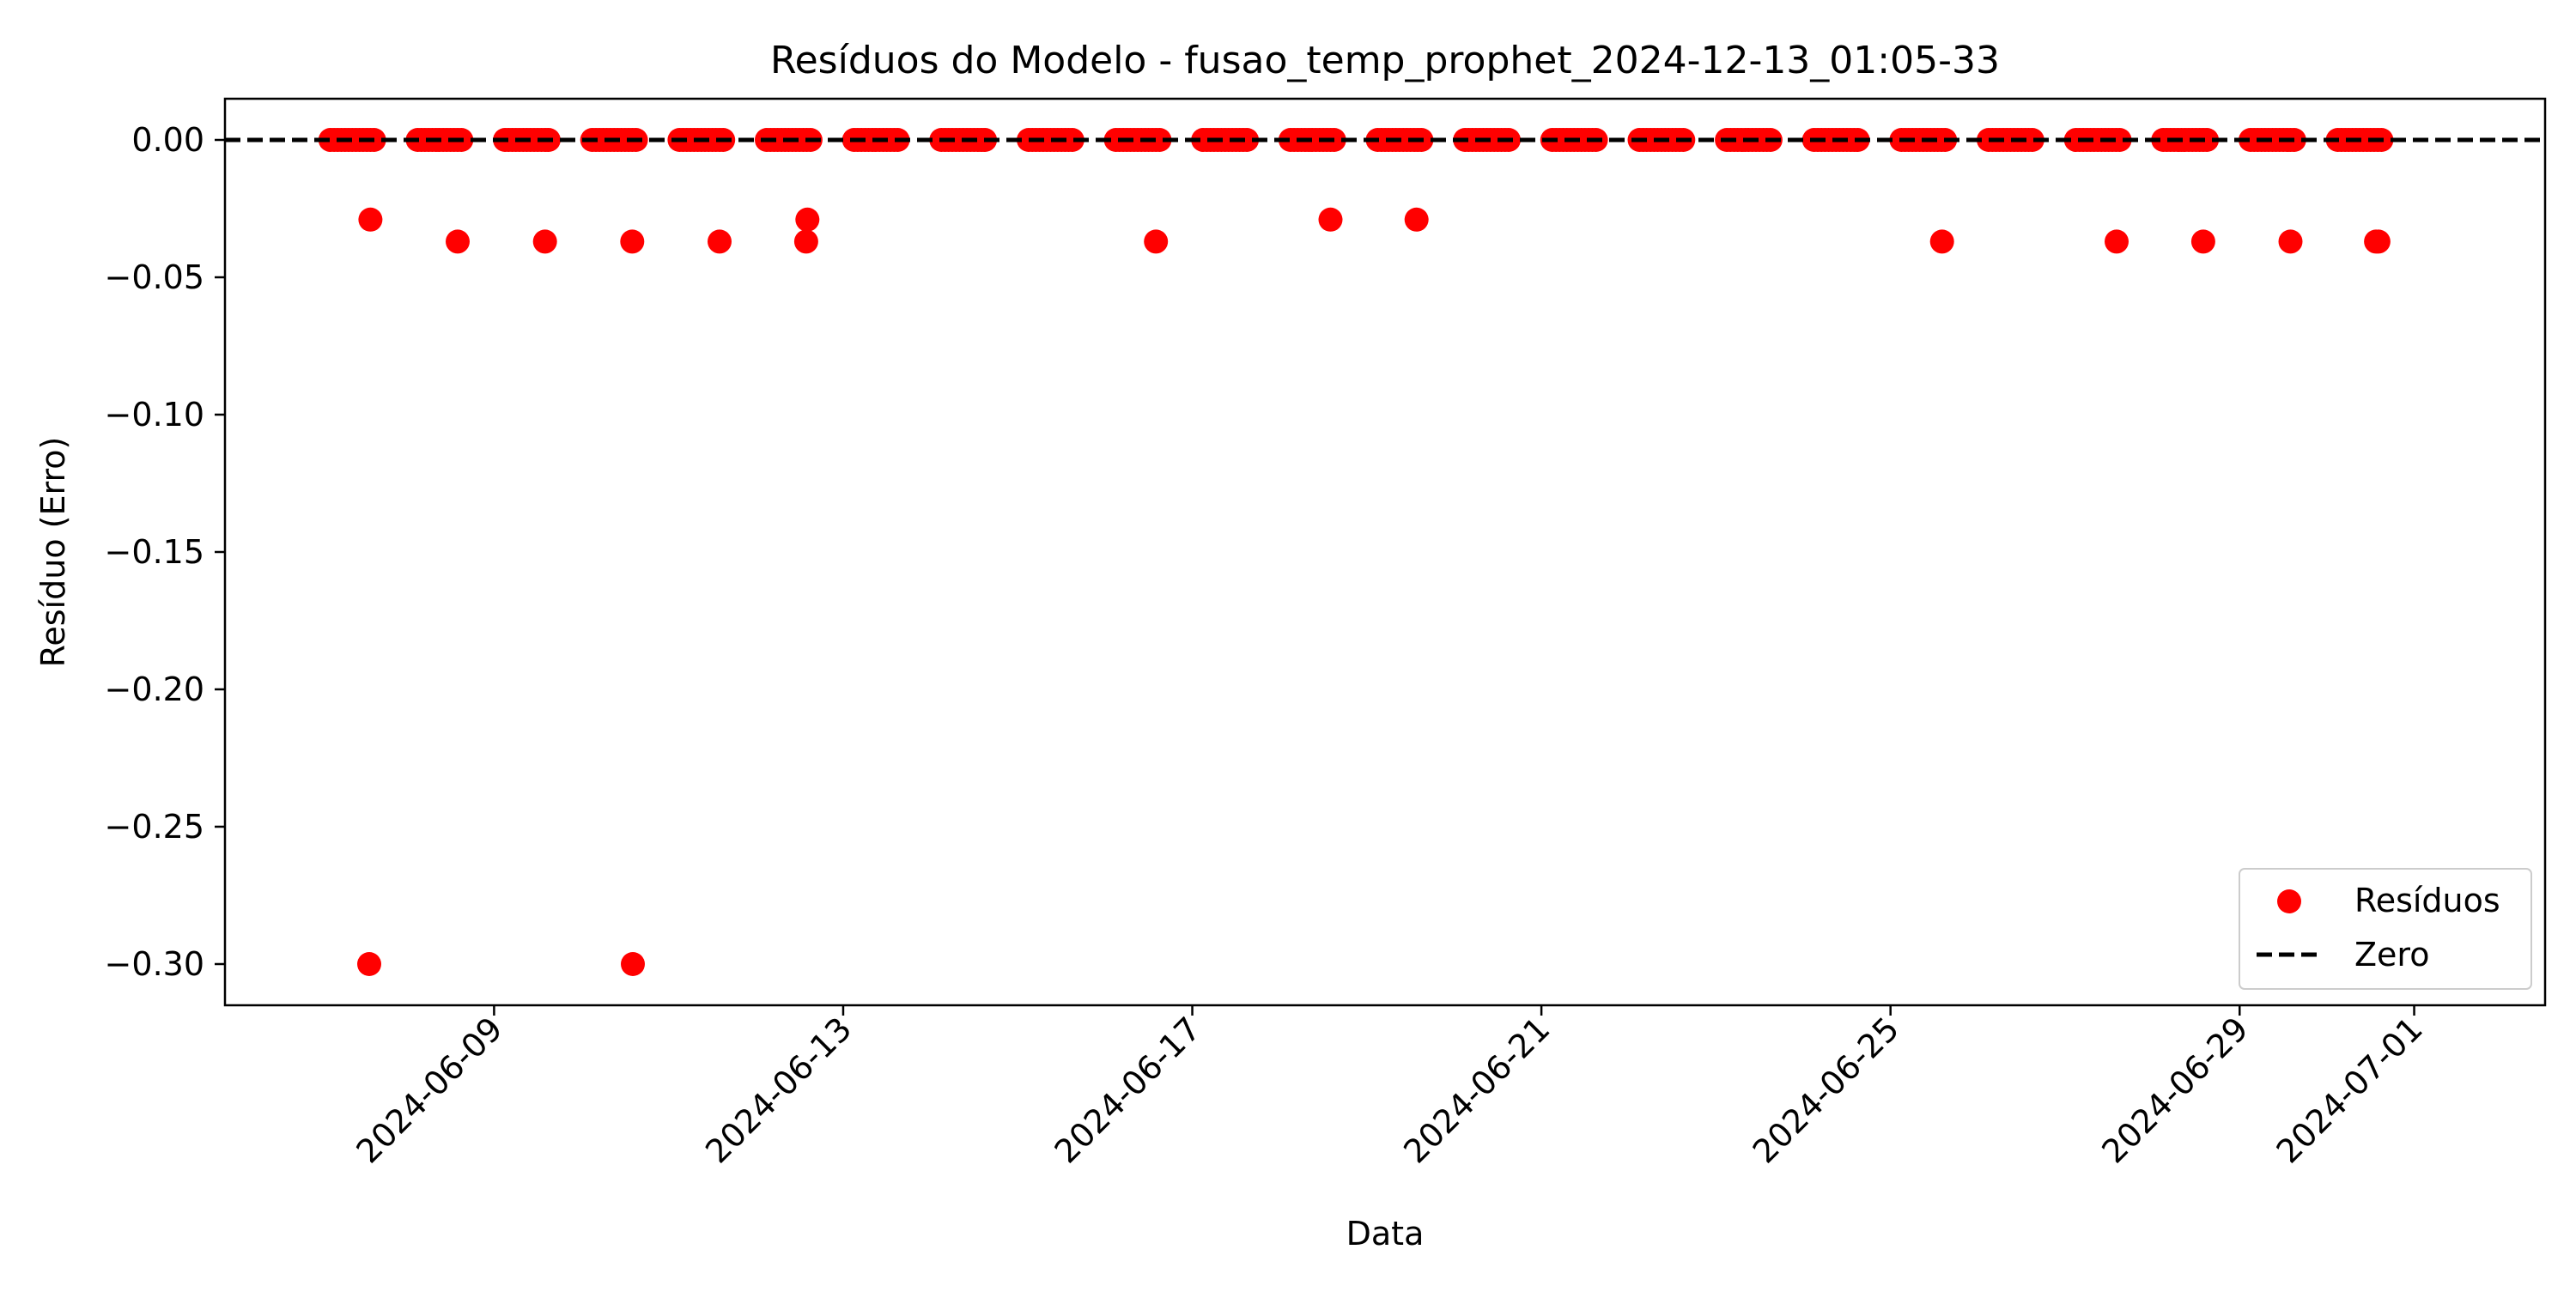  I want to click on x-tick-label: 2024-06-17, so click(1128, 1090).